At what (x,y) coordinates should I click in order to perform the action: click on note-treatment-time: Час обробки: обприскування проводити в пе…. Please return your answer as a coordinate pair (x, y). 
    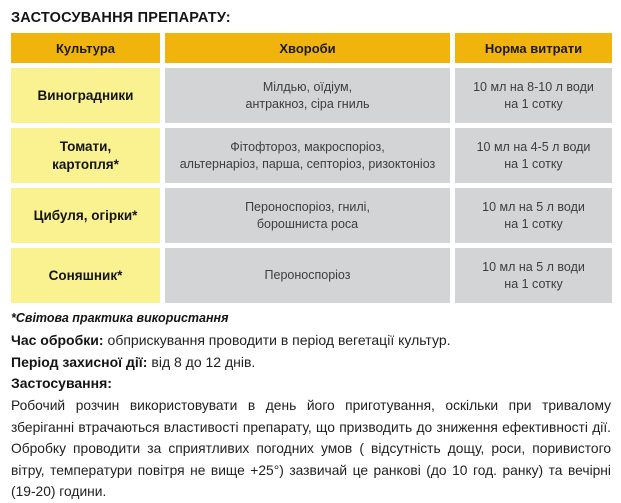
    Looking at the image, I should click on (311, 340).